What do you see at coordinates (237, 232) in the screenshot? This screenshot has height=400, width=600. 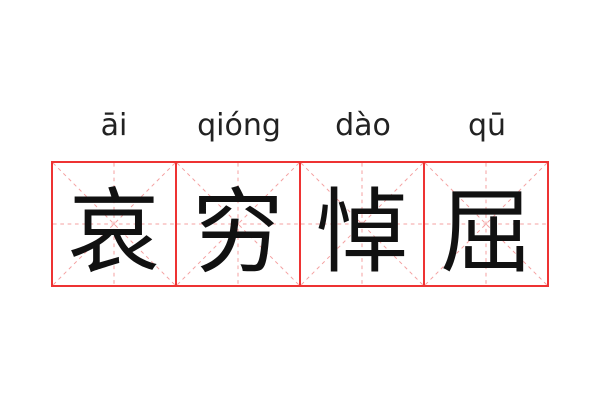 I see `character: 穷` at bounding box center [237, 232].